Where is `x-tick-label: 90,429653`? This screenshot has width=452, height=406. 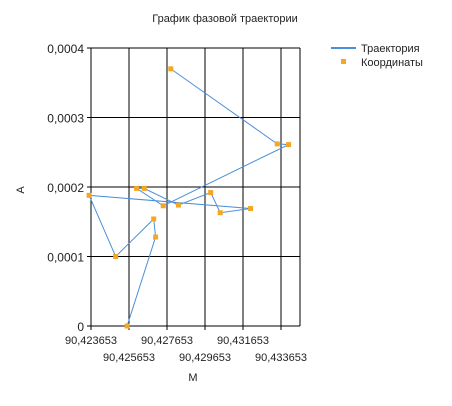
x-tick-label: 90,429653 is located at coordinates (205, 358).